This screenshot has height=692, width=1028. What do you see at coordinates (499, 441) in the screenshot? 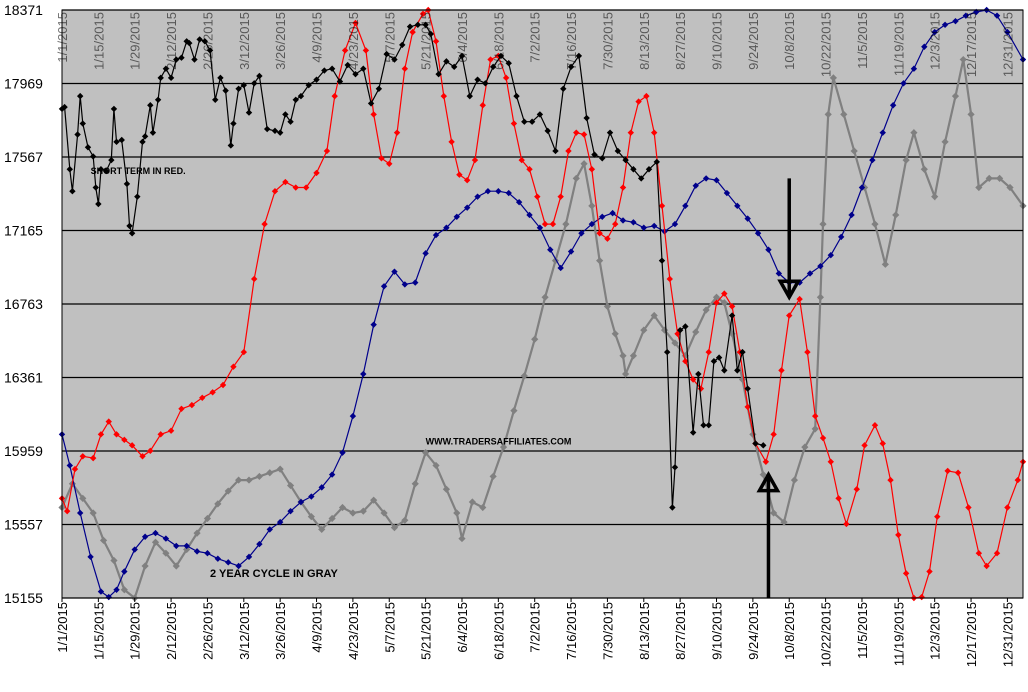
I see `annotation-text: WWW.TRADERSAFFILIATES.COM` at bounding box center [499, 441].